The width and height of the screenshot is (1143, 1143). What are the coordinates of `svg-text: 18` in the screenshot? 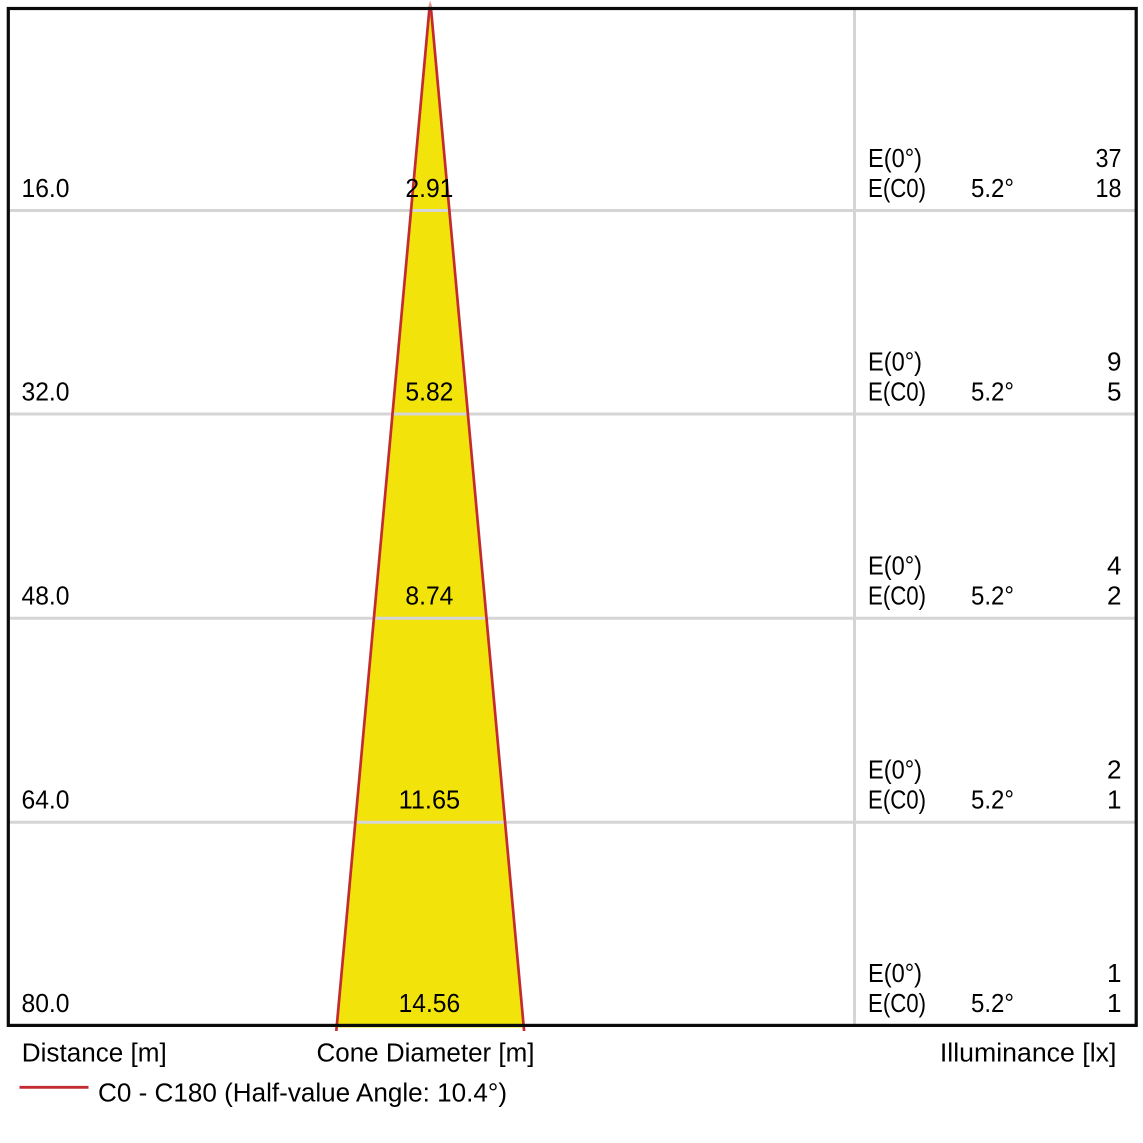 It's located at (1109, 189).